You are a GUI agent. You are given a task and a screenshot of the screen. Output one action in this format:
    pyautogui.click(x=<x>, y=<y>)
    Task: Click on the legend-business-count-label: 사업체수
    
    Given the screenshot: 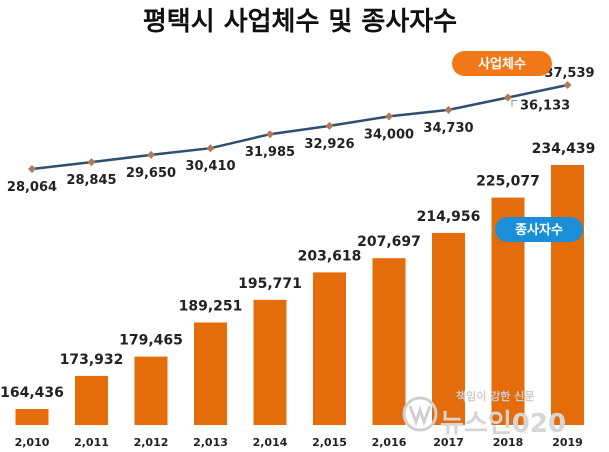 What is the action you would take?
    pyautogui.click(x=502, y=64)
    